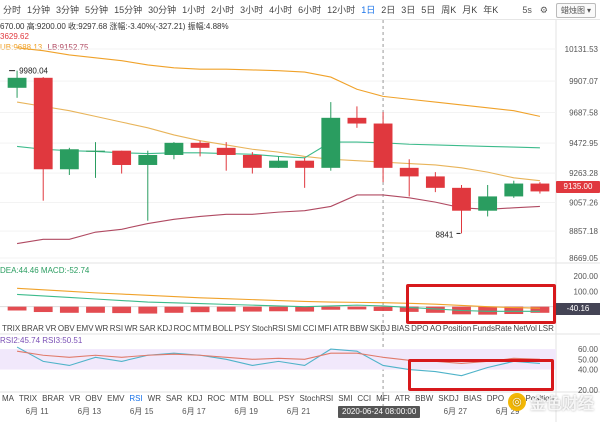  Describe the element at coordinates (97, 9) in the screenshot. I see `timeframe-3: 5分钟` at that location.